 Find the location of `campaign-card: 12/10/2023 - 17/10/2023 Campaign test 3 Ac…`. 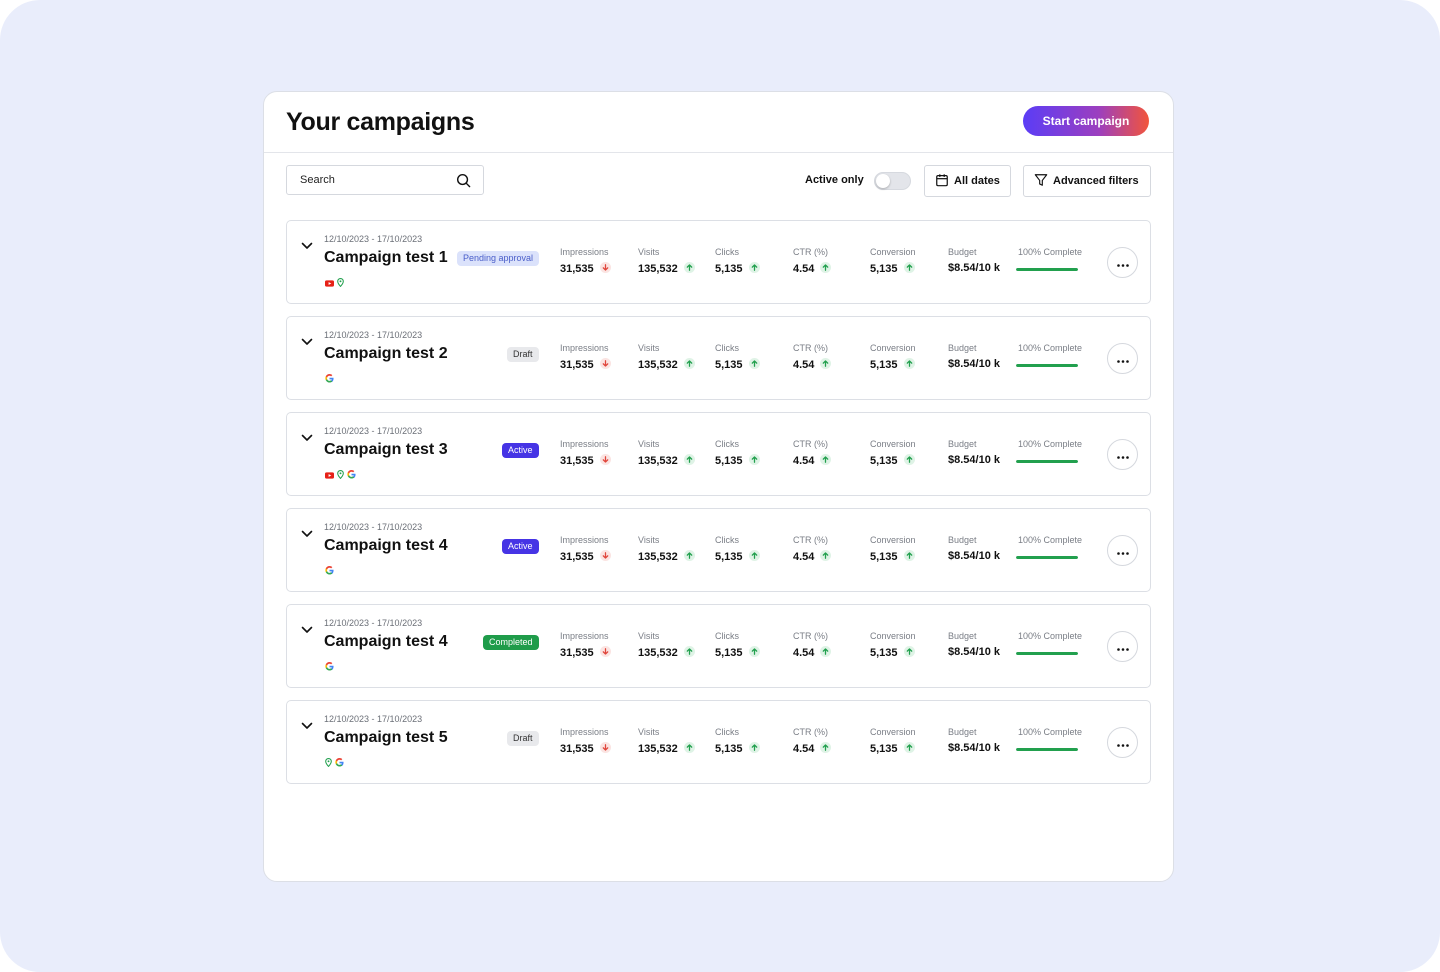

campaign-card: 12/10/2023 - 17/10/2023 Campaign test 3 Ac… is located at coordinates (718, 454).